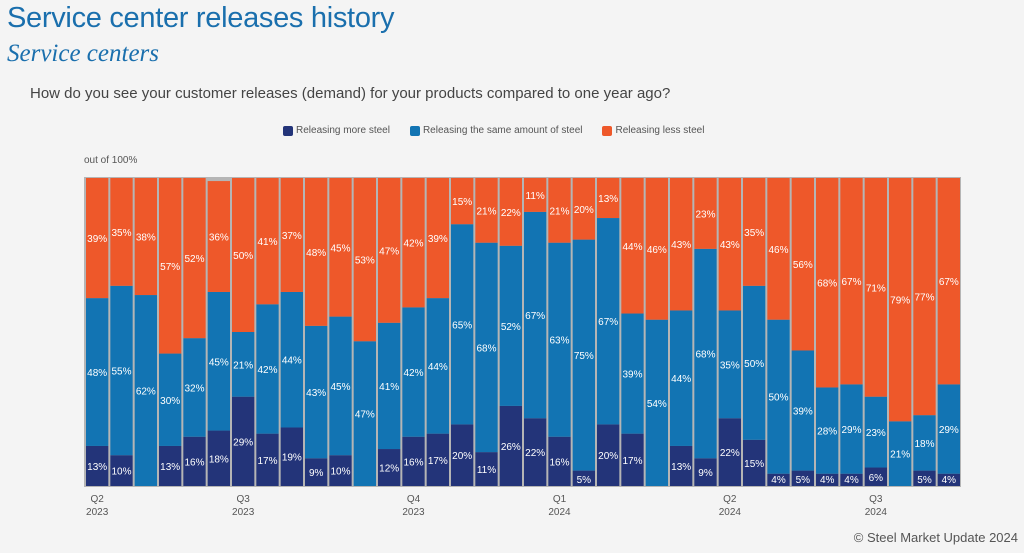  Describe the element at coordinates (705, 214) in the screenshot. I see `data-label-less: 23%` at that location.